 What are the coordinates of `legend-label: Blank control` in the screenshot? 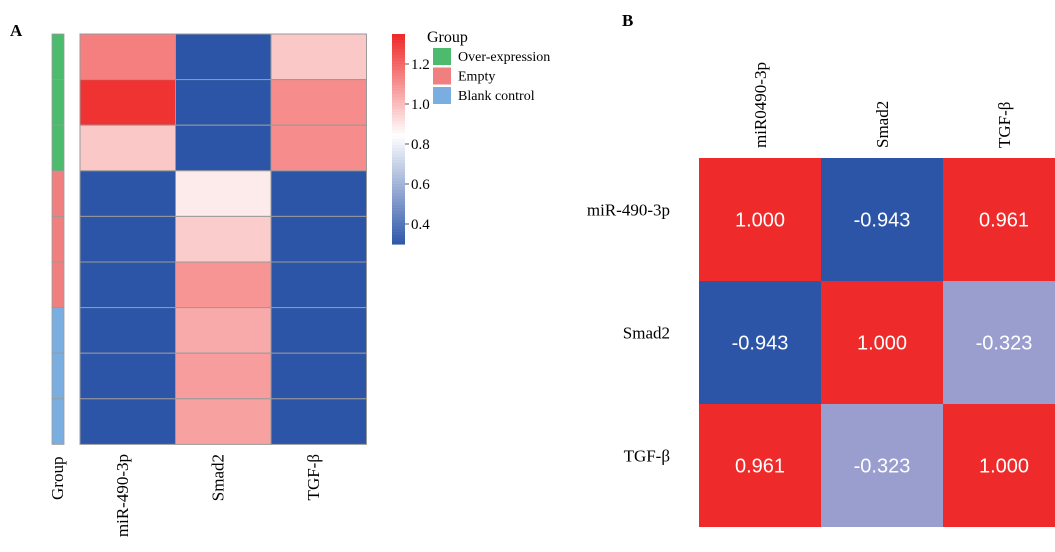 It's located at (496, 96).